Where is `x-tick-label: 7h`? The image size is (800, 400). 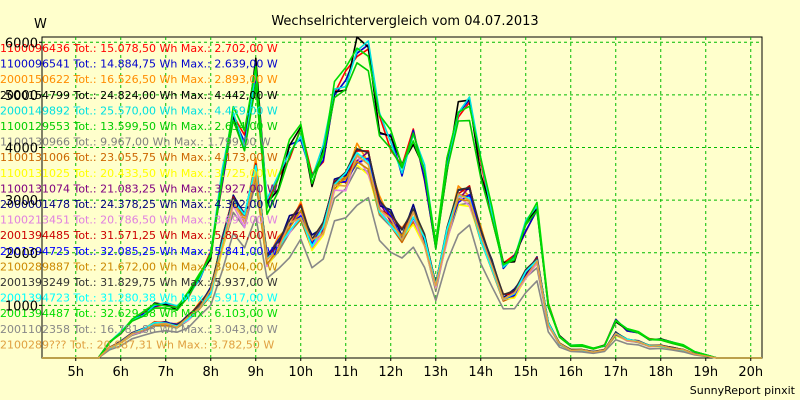
x-tick-label: 7h is located at coordinates (165, 372).